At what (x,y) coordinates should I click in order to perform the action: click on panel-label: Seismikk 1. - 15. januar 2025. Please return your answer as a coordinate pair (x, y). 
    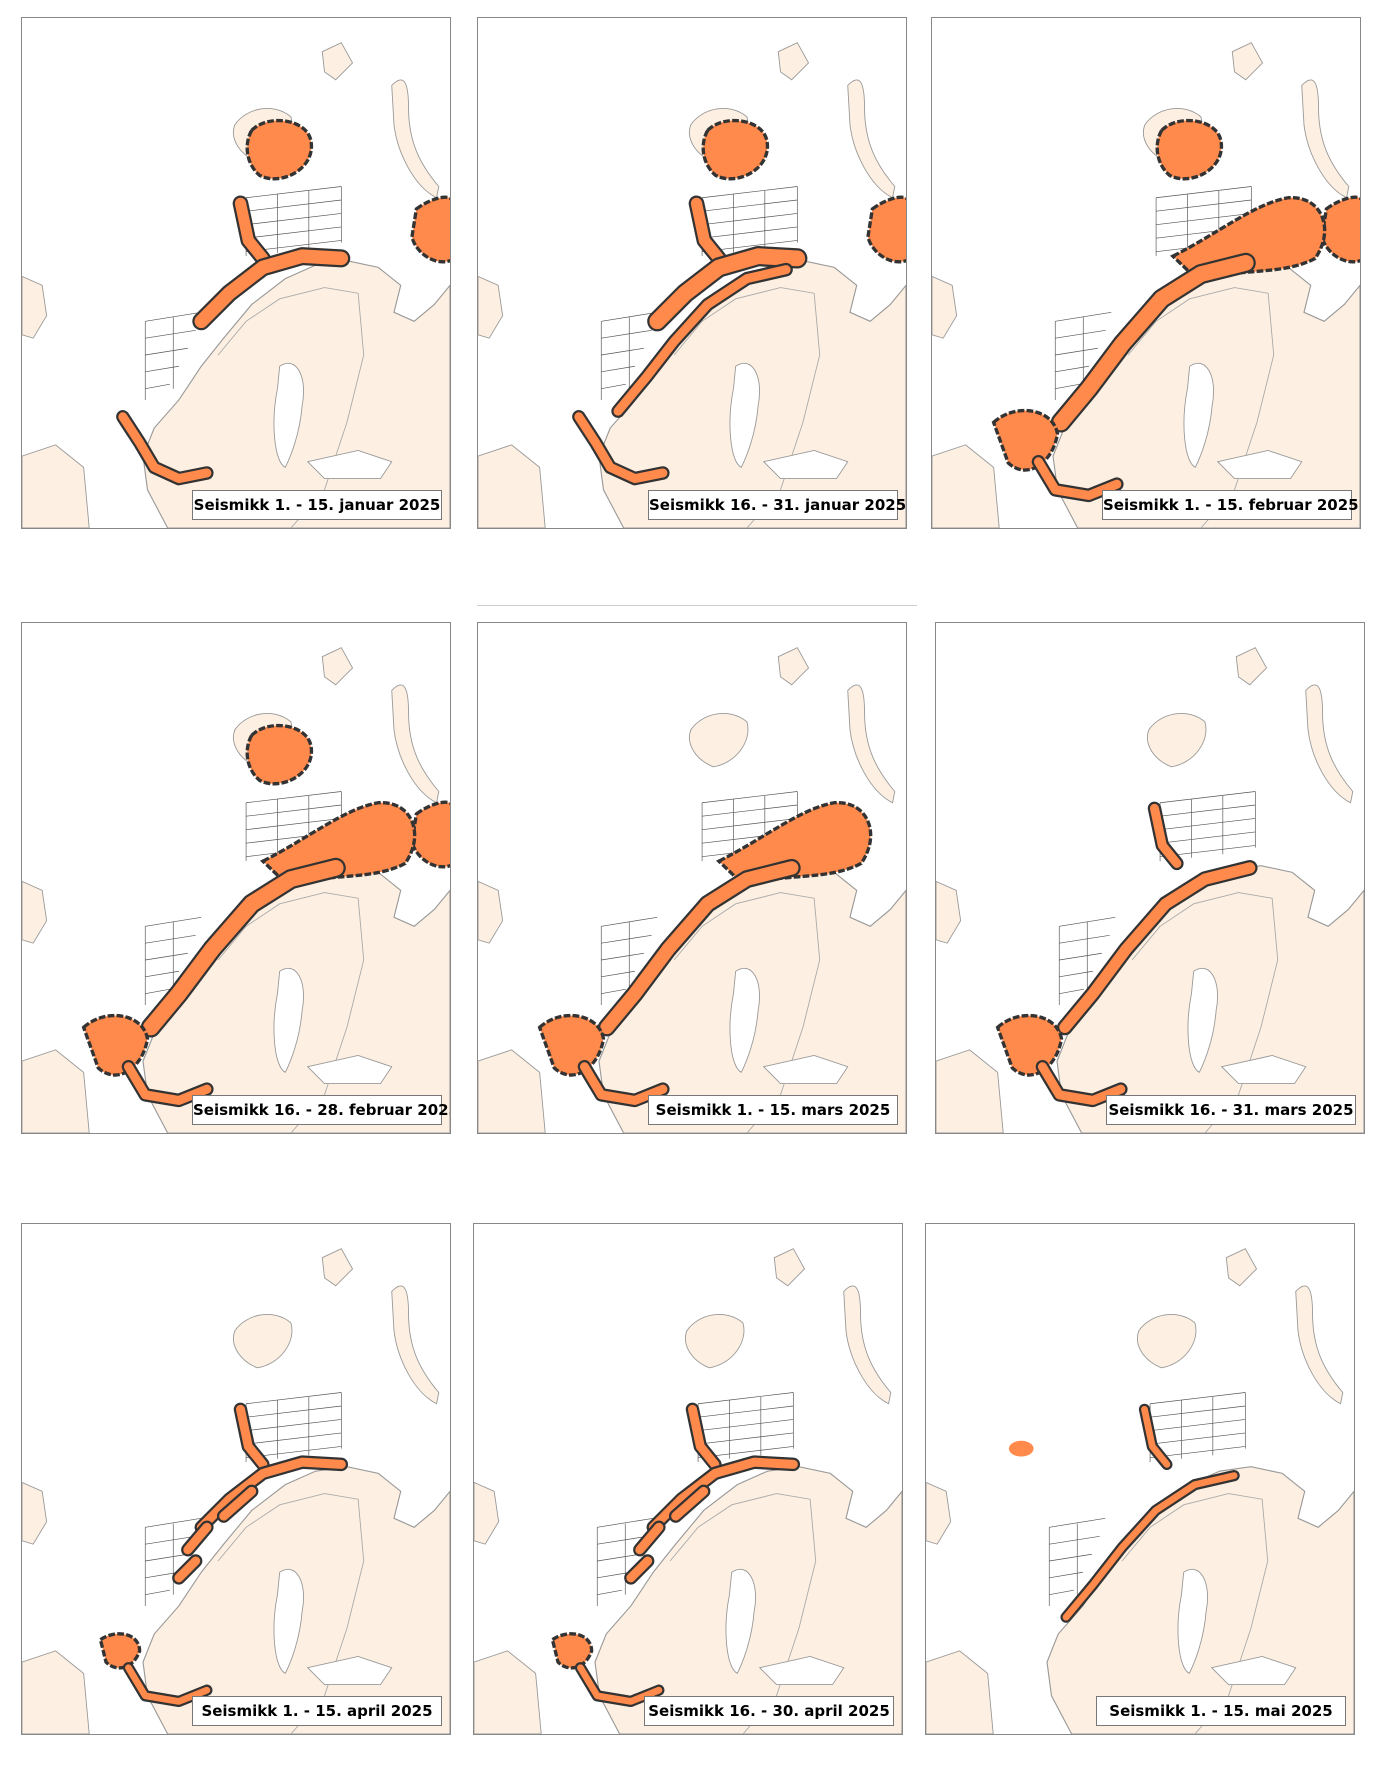
    Looking at the image, I should click on (317, 505).